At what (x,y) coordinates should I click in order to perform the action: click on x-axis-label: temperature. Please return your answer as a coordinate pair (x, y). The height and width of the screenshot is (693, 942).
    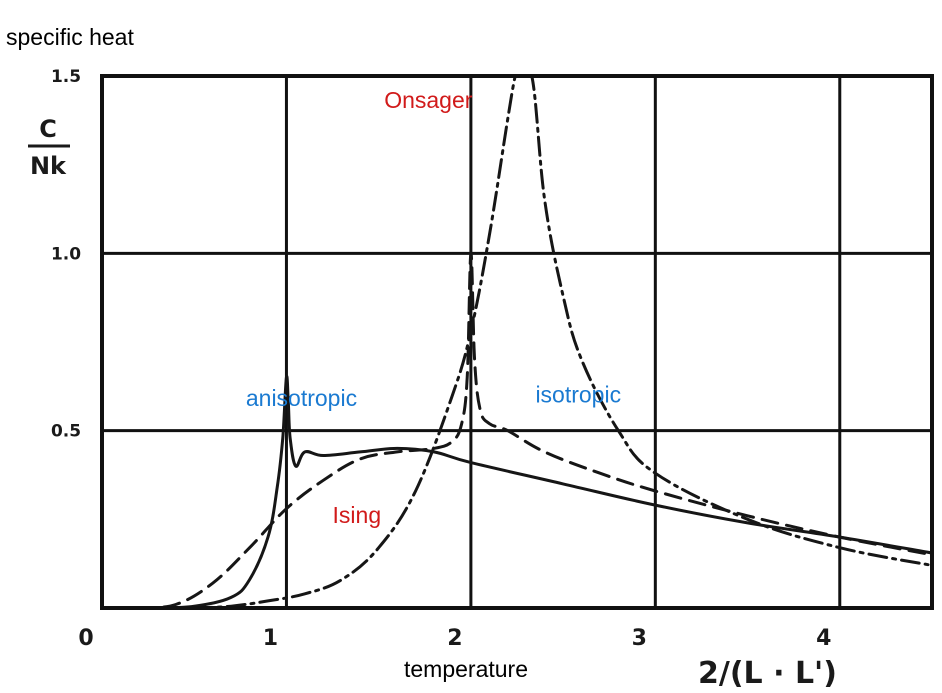
    Looking at the image, I should click on (466, 669).